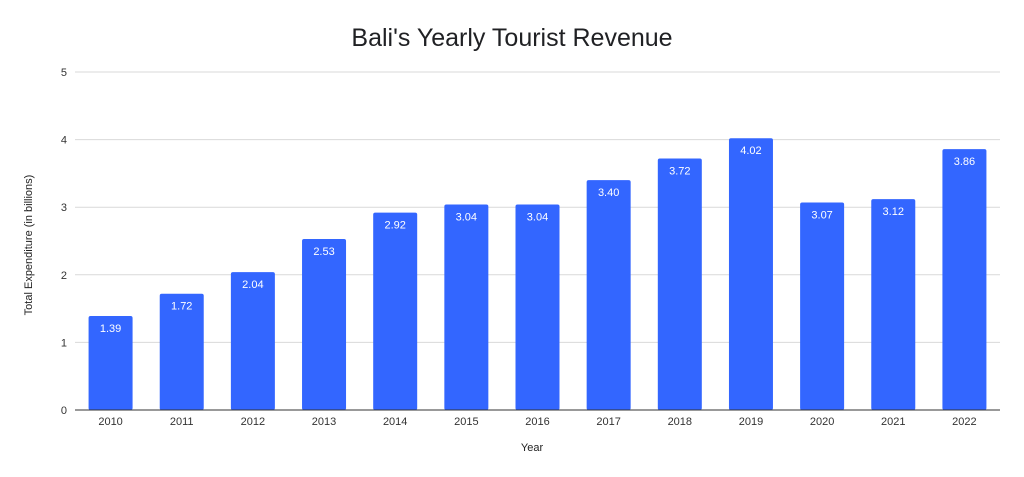 The width and height of the screenshot is (1024, 477). What do you see at coordinates (750, 274) in the screenshot?
I see `bar-2019` at bounding box center [750, 274].